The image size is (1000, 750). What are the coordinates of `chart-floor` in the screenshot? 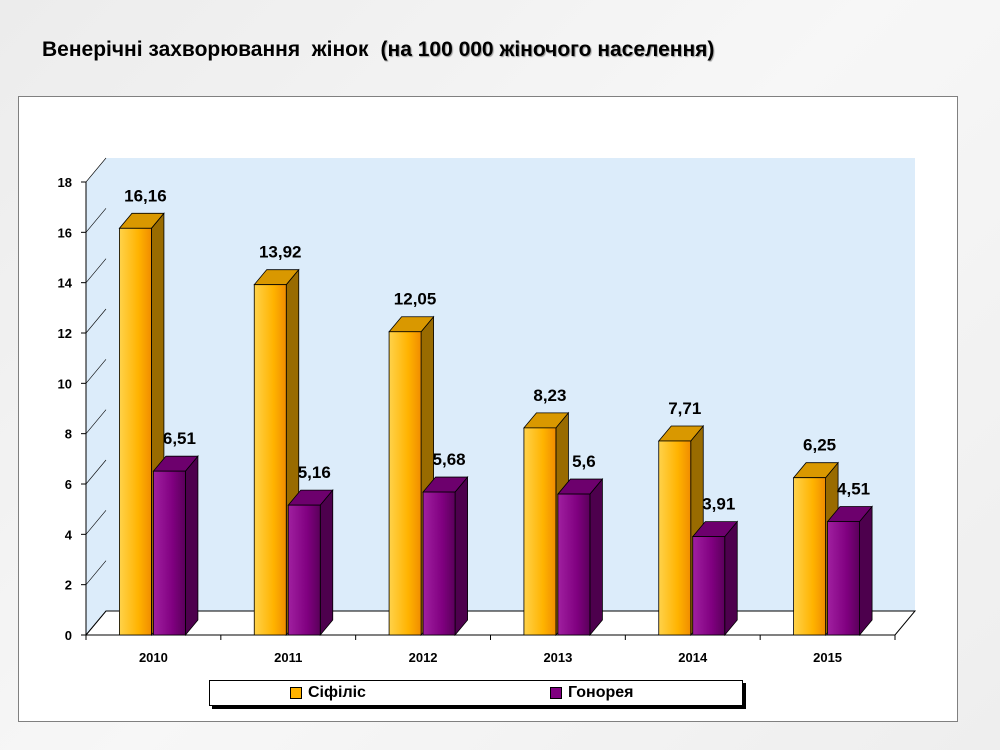 It's located at (500, 623).